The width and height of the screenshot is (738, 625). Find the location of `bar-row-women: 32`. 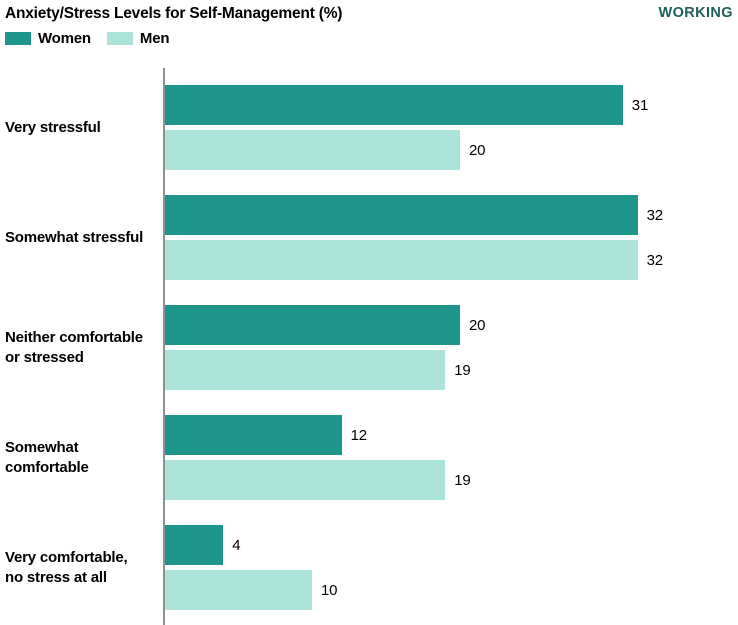

bar-row-women: 32 is located at coordinates (451, 215).